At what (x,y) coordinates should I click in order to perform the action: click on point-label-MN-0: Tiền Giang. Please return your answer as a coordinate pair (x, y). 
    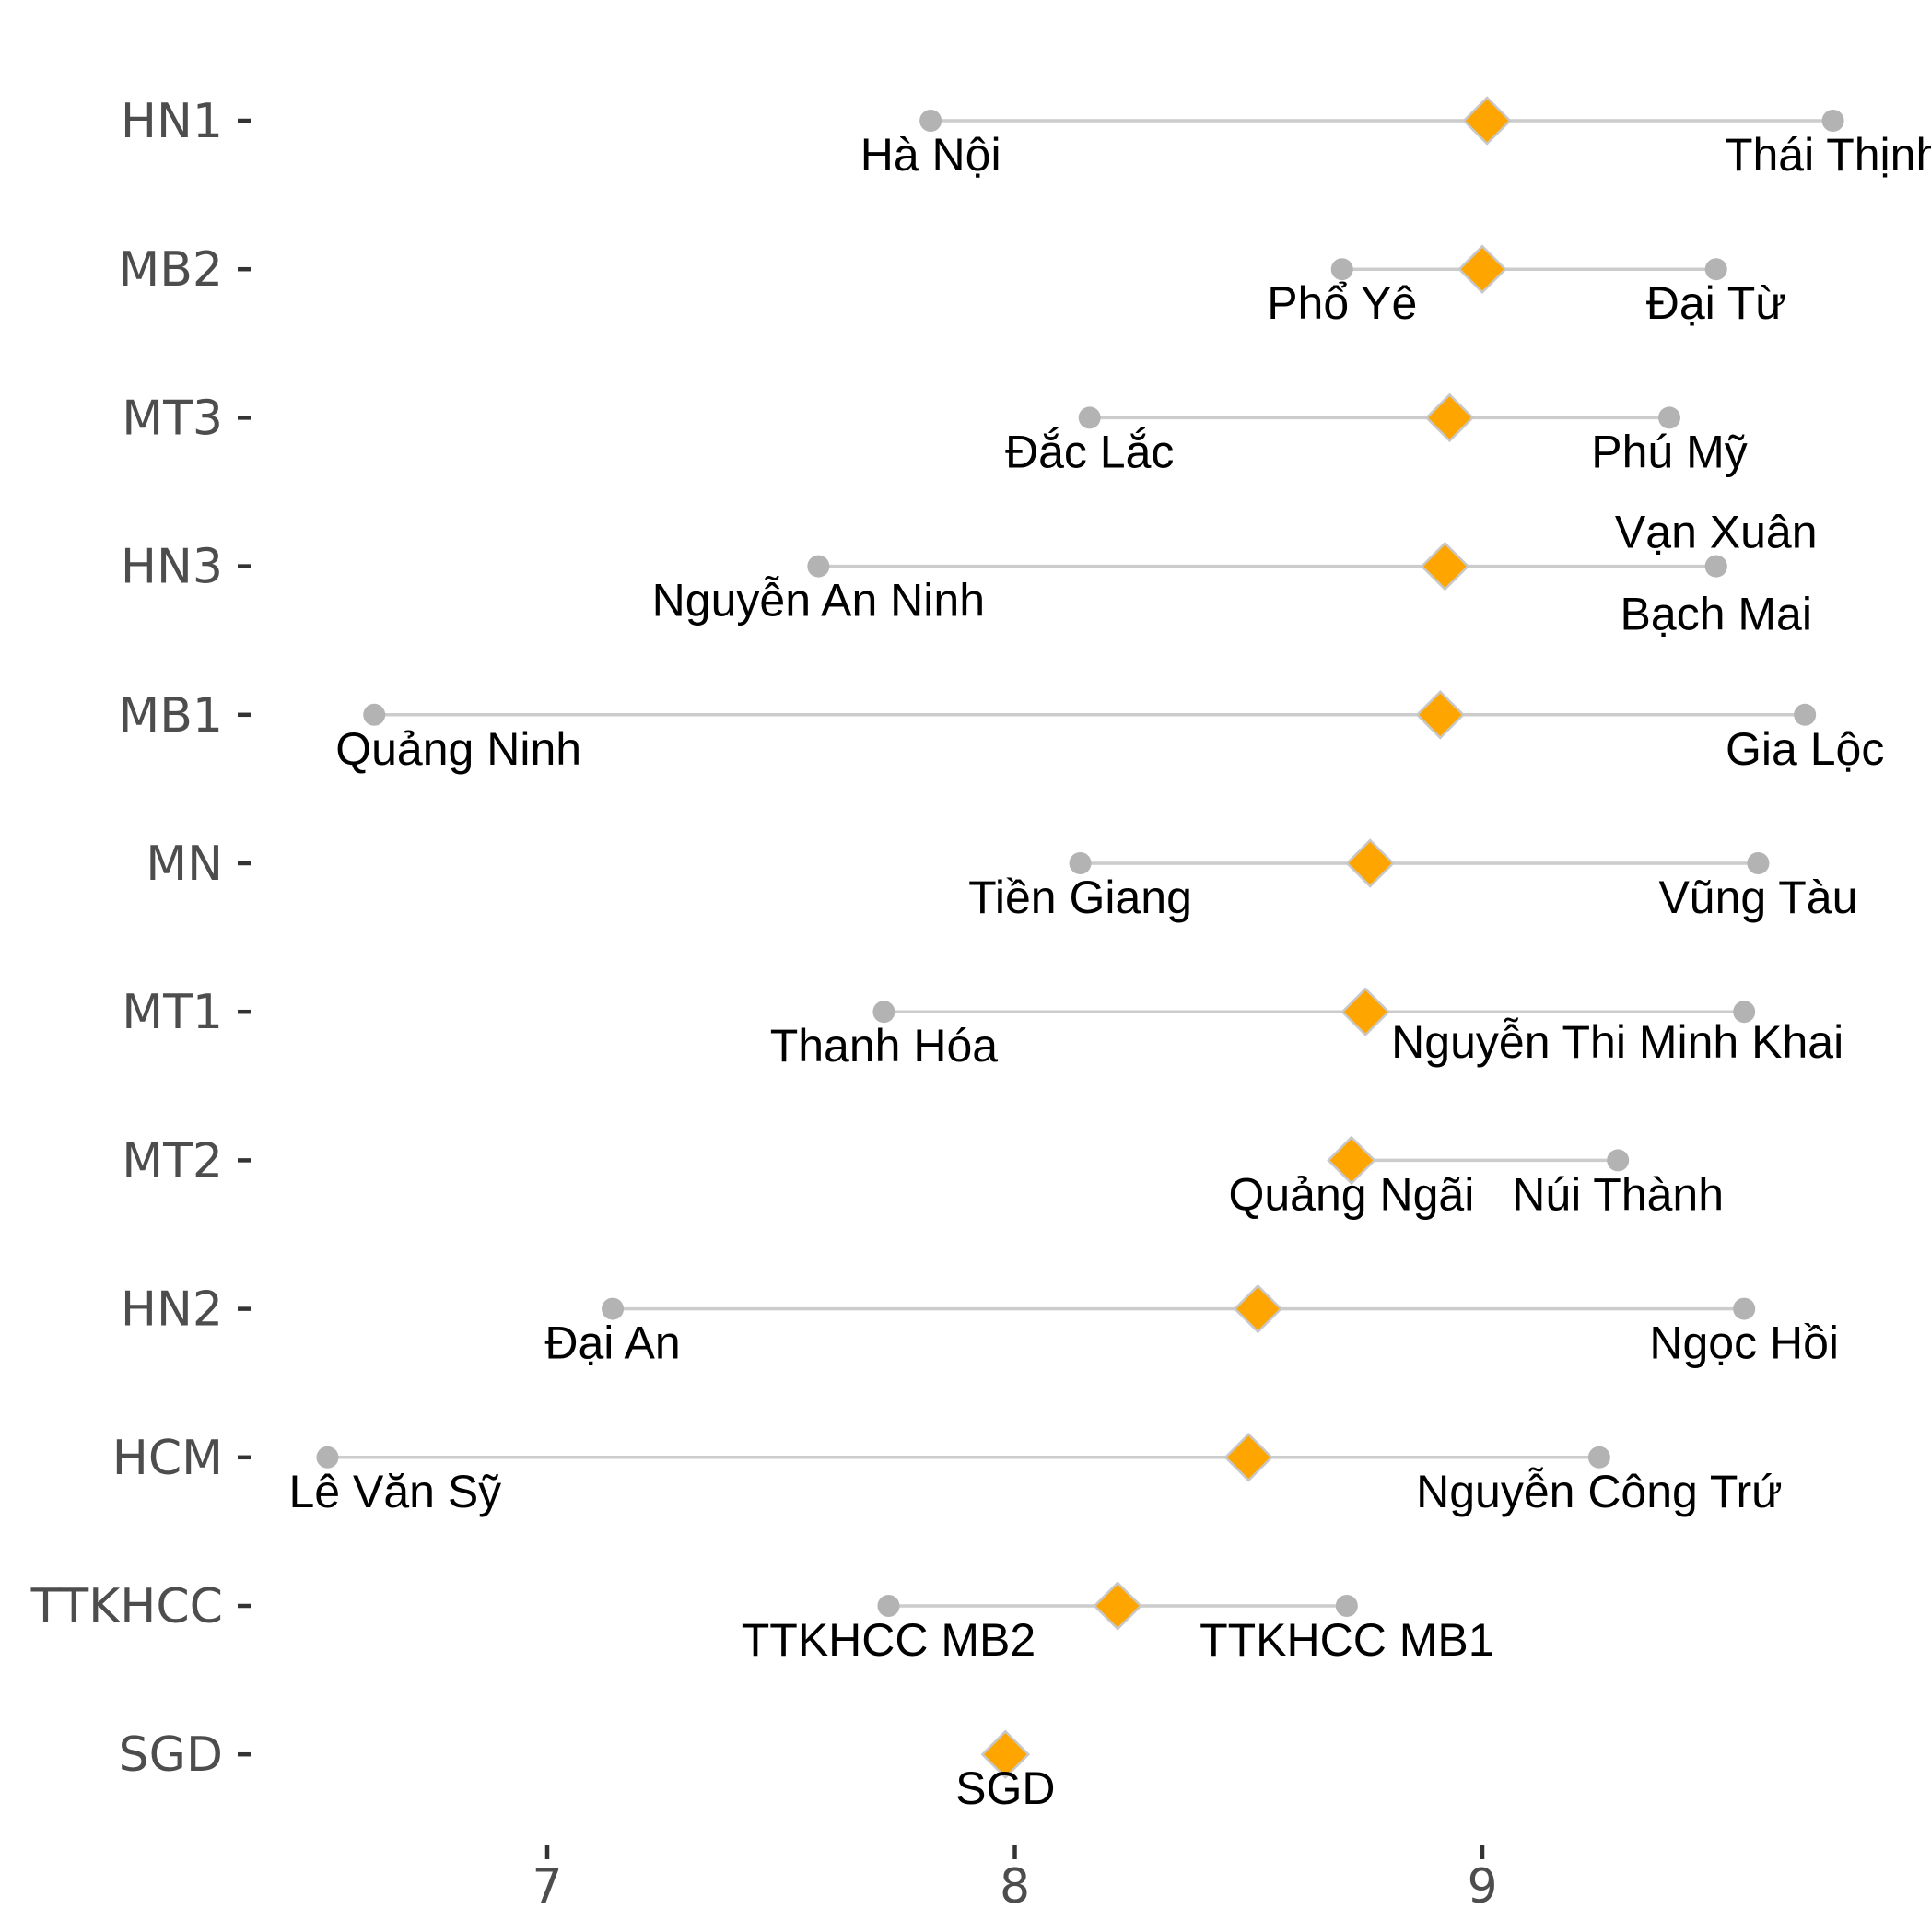
    Looking at the image, I should click on (1080, 897).